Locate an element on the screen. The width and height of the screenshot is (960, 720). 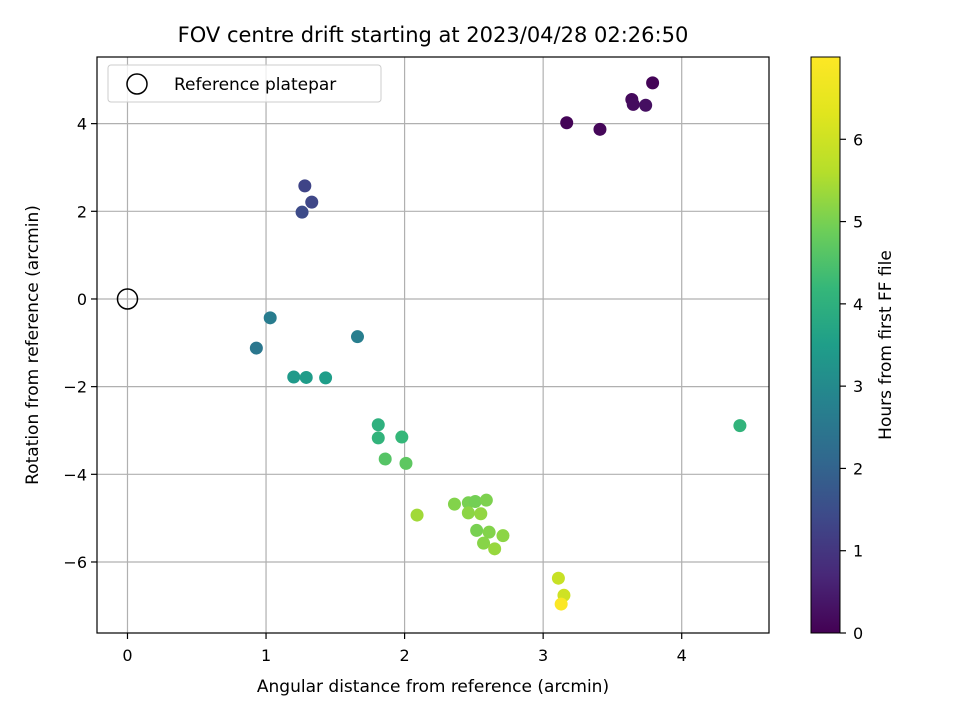
x-tick-label: 2 is located at coordinates (405, 655).